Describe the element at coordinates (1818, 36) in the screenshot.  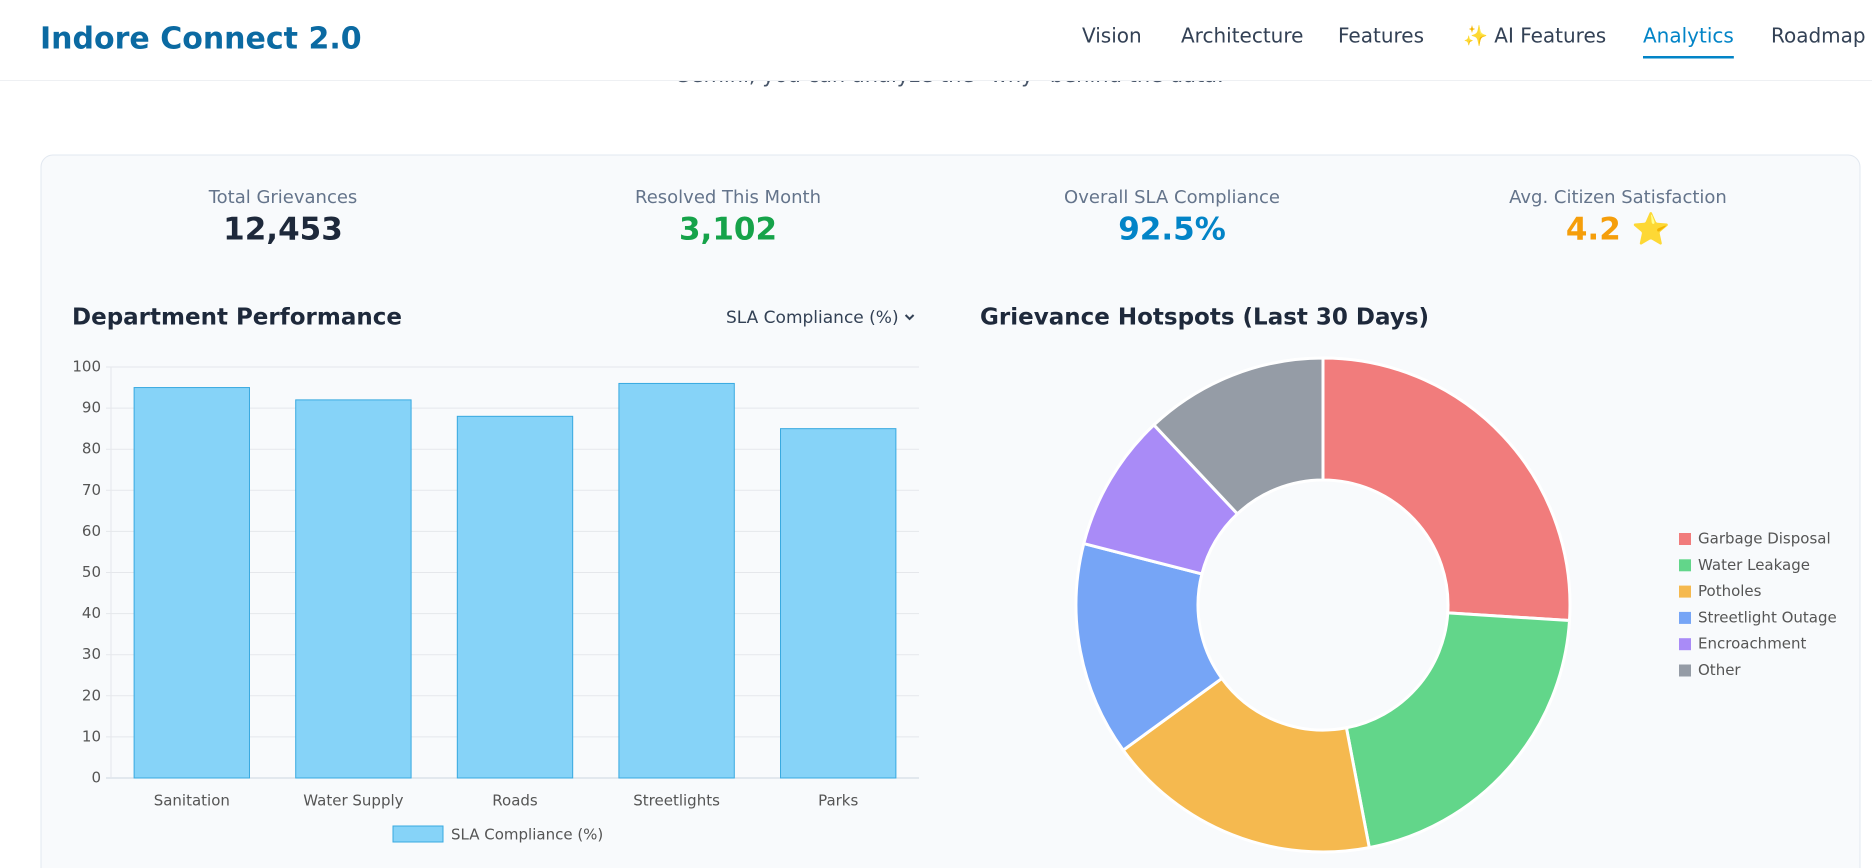
I see `nav-link: Roadmap` at that location.